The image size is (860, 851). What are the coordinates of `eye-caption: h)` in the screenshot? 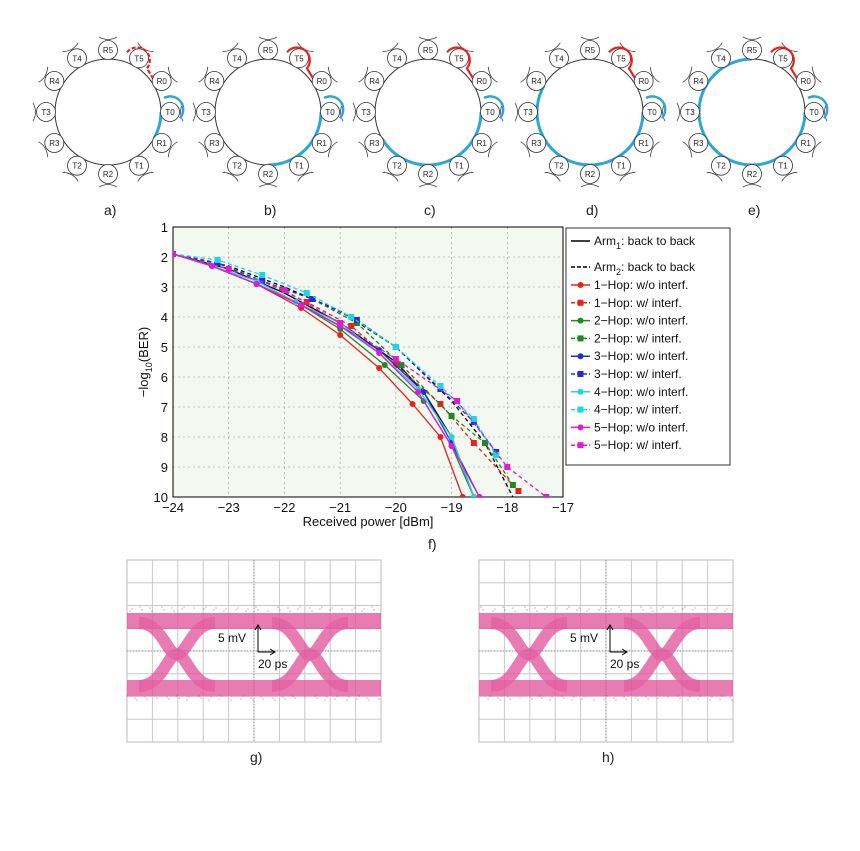 It's located at (608, 757).